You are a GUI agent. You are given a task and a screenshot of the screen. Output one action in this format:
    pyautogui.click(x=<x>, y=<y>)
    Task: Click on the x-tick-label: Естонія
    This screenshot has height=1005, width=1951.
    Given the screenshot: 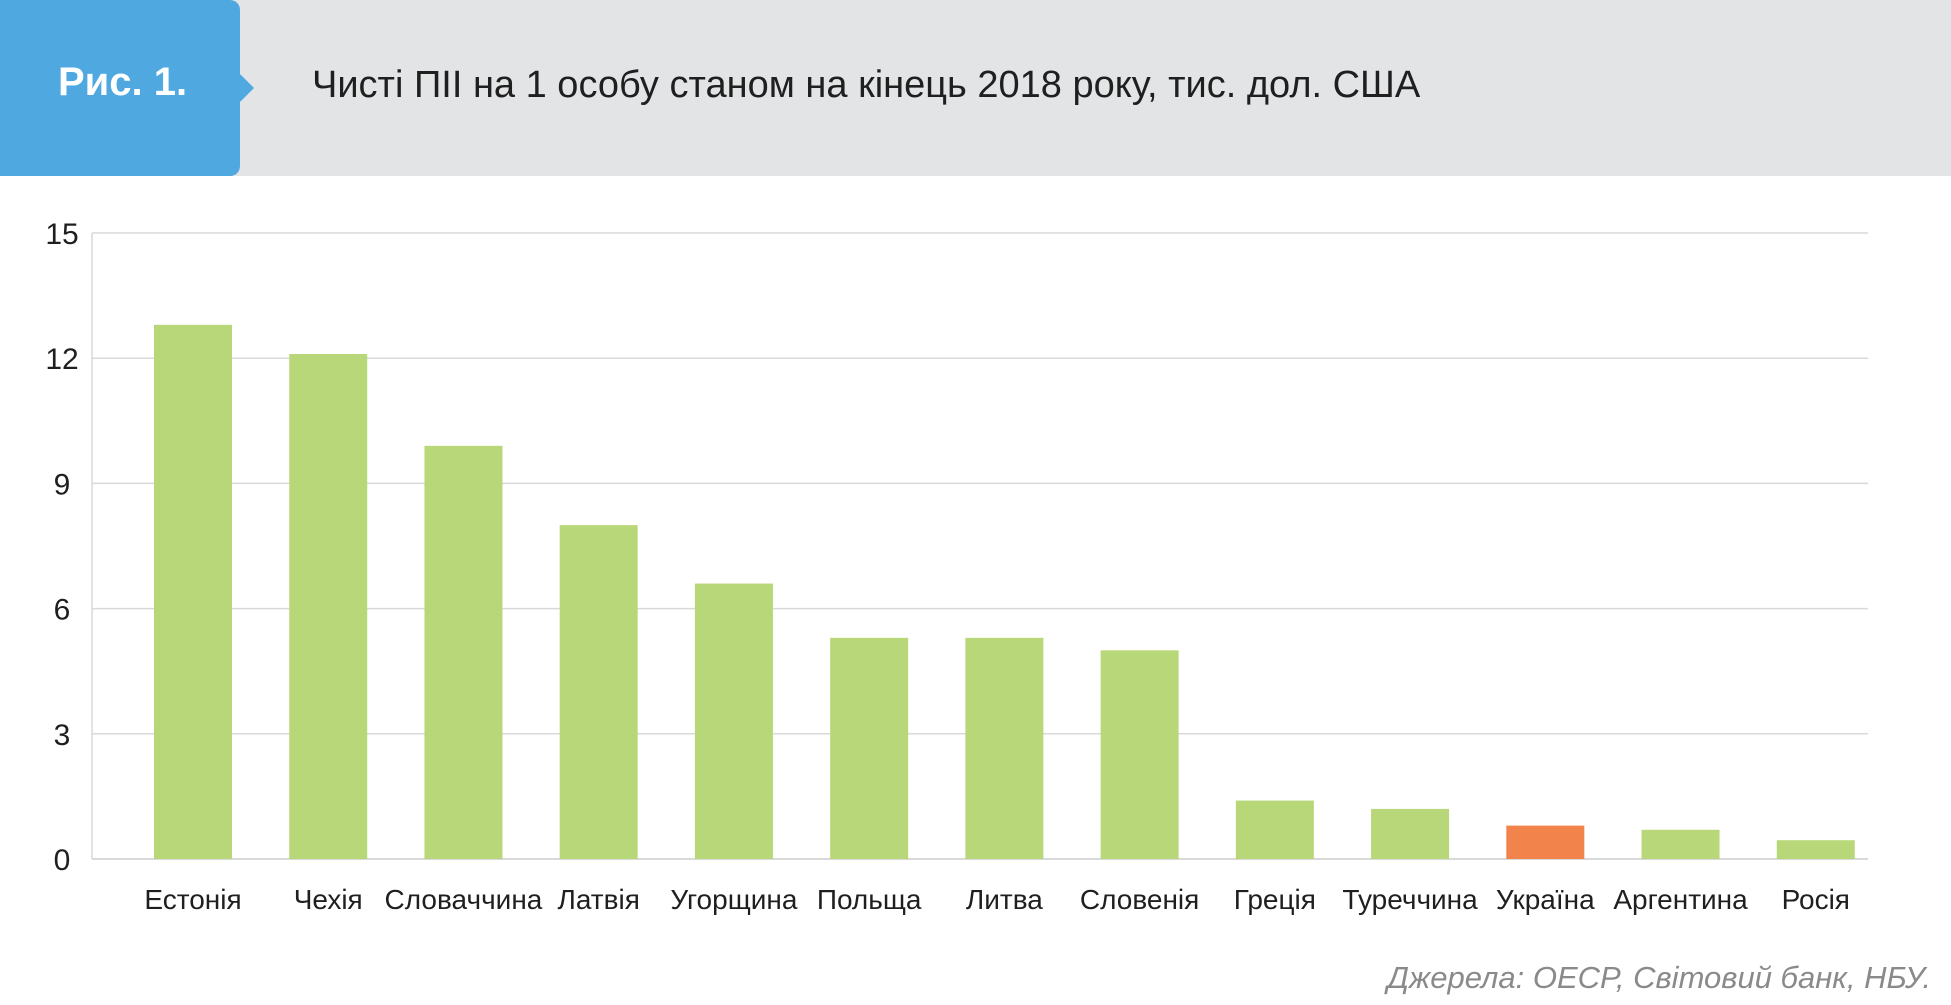 What is the action you would take?
    pyautogui.click(x=192, y=899)
    